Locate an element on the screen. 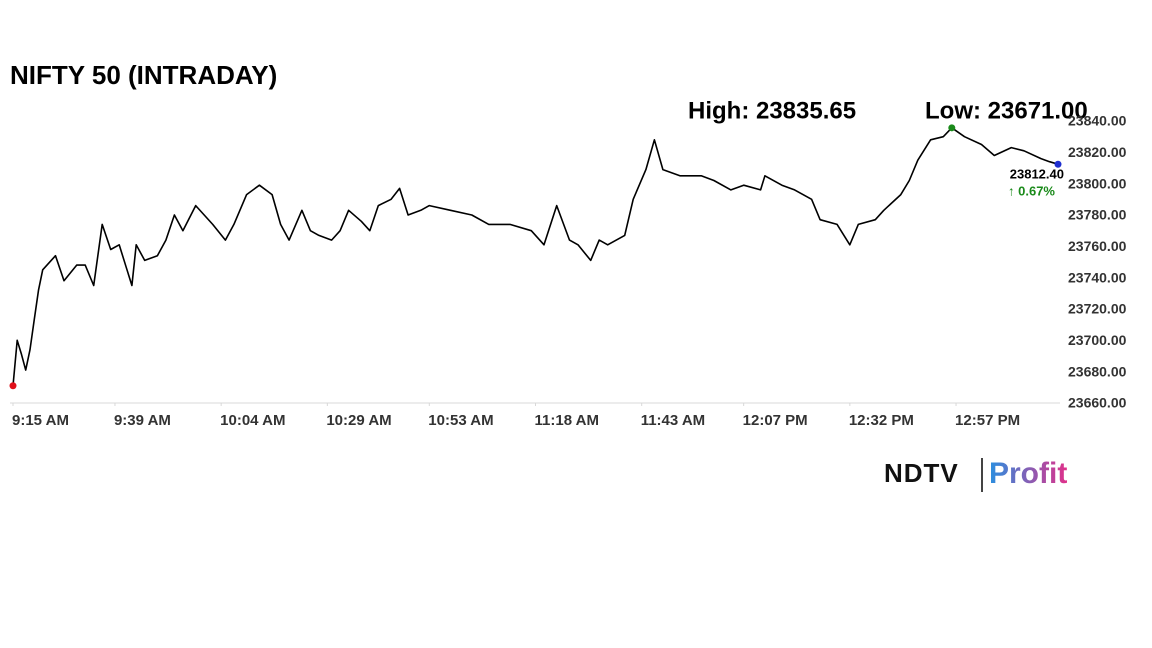 The height and width of the screenshot is (648, 1152). x-tick-label: 12:07 PM is located at coordinates (775, 420).